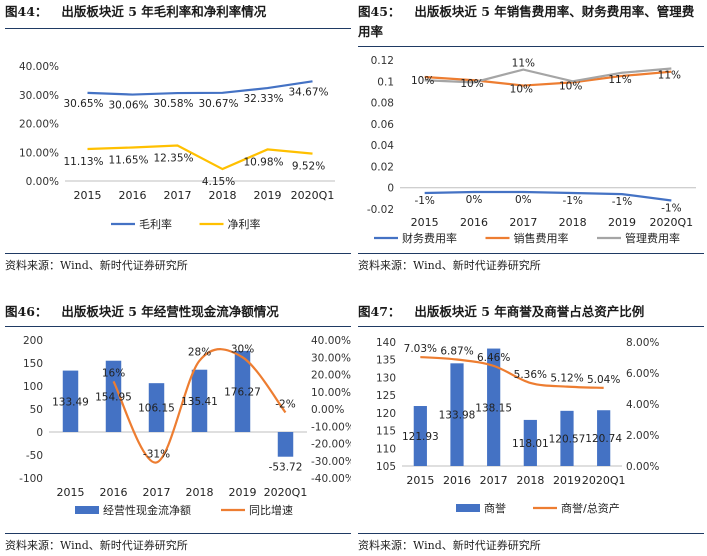  Describe the element at coordinates (566, 379) in the screenshot. I see `data-label: 5.12%` at that location.